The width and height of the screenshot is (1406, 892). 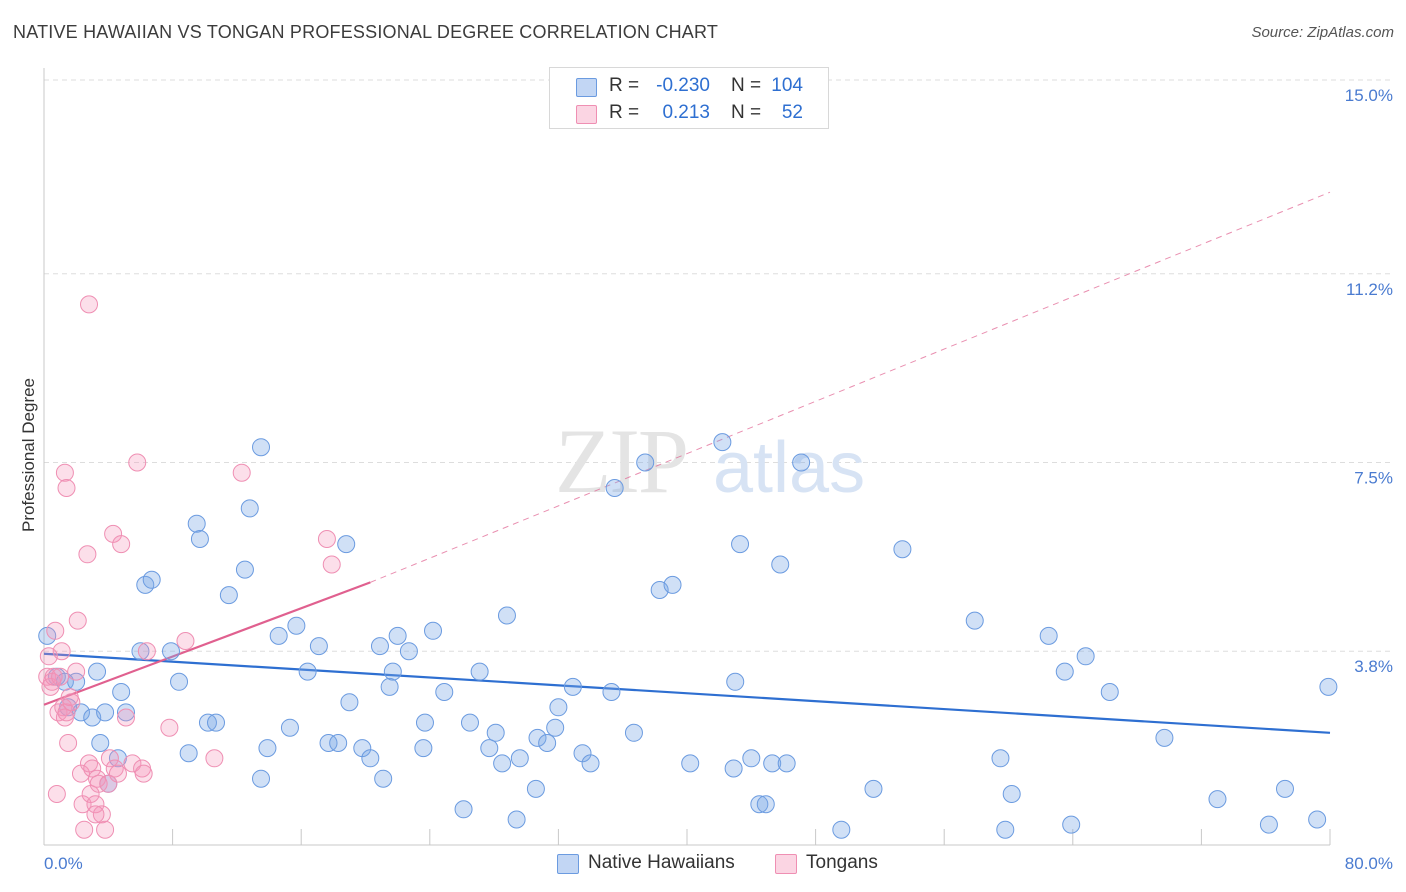 What do you see at coordinates (792, 112) in the screenshot?
I see `n-value: 52` at bounding box center [792, 112].